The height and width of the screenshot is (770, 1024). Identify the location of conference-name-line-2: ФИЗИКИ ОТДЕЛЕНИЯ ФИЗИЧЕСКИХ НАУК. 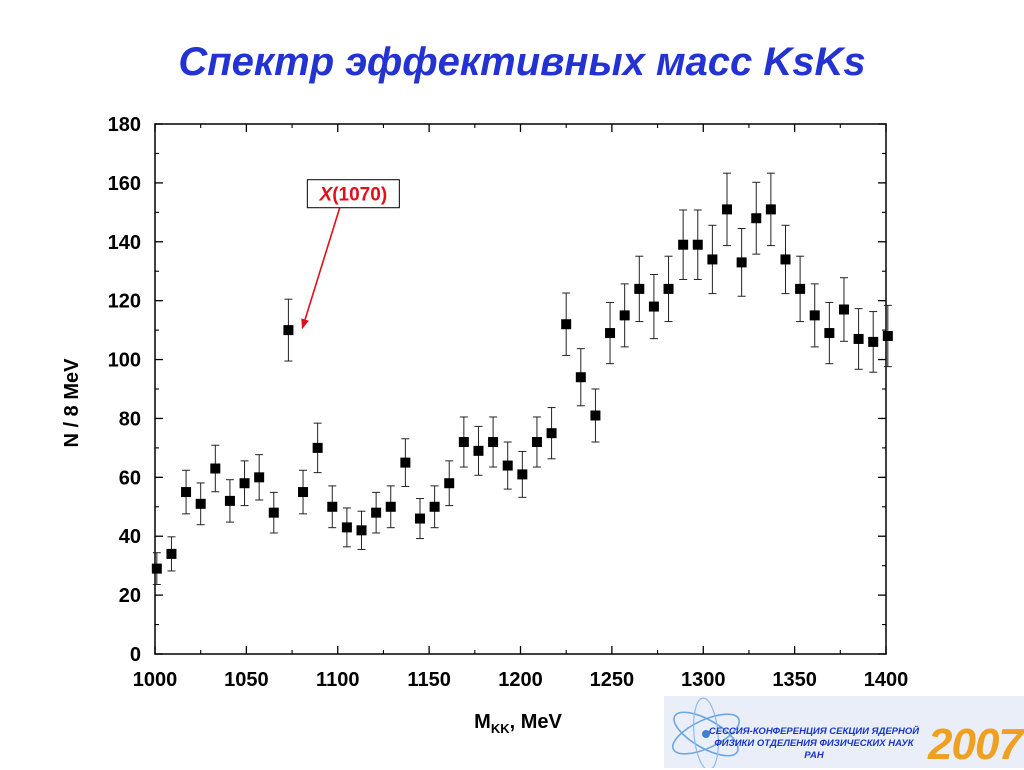
(814, 743).